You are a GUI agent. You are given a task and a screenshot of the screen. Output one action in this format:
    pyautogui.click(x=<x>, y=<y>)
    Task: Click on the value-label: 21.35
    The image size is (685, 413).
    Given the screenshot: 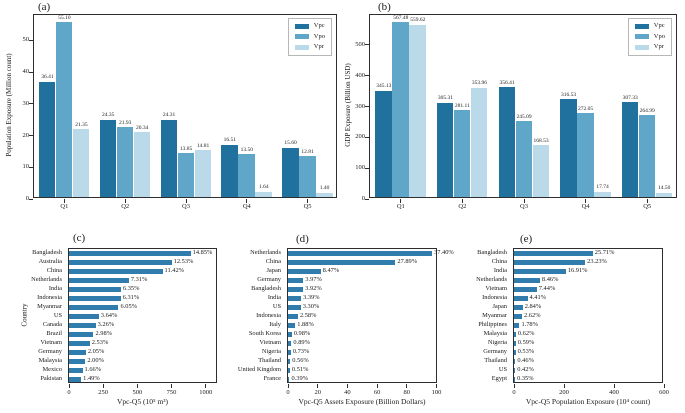 What is the action you would take?
    pyautogui.click(x=81, y=124)
    